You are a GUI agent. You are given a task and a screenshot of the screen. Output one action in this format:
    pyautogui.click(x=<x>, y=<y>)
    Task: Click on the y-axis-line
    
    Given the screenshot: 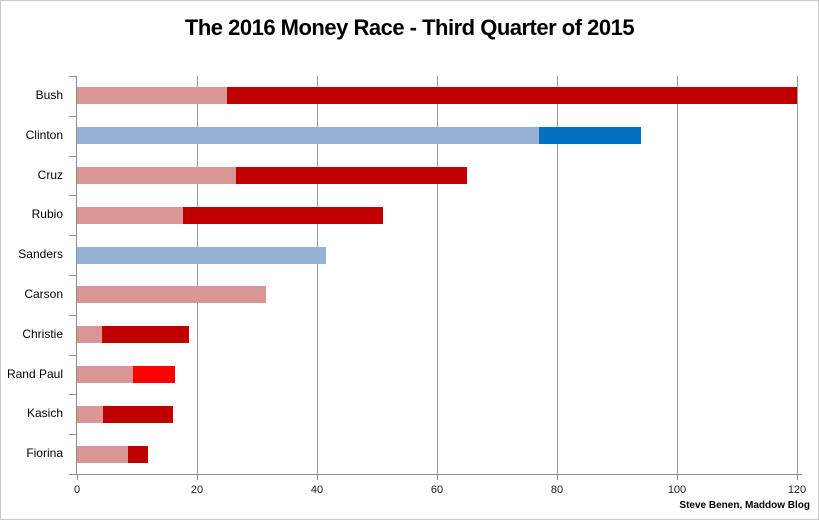 What is the action you would take?
    pyautogui.click(x=76, y=275)
    